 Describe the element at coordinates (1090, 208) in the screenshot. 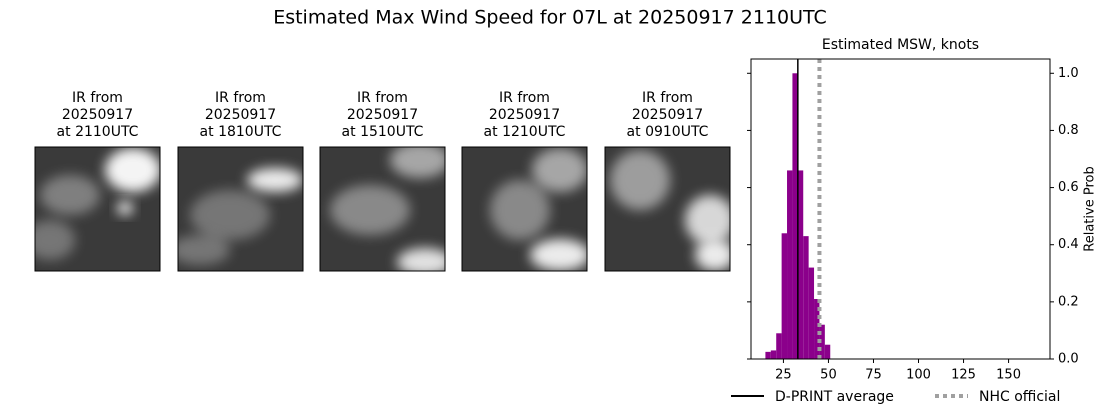

I see `y-axis-label: Relative Prob` at that location.